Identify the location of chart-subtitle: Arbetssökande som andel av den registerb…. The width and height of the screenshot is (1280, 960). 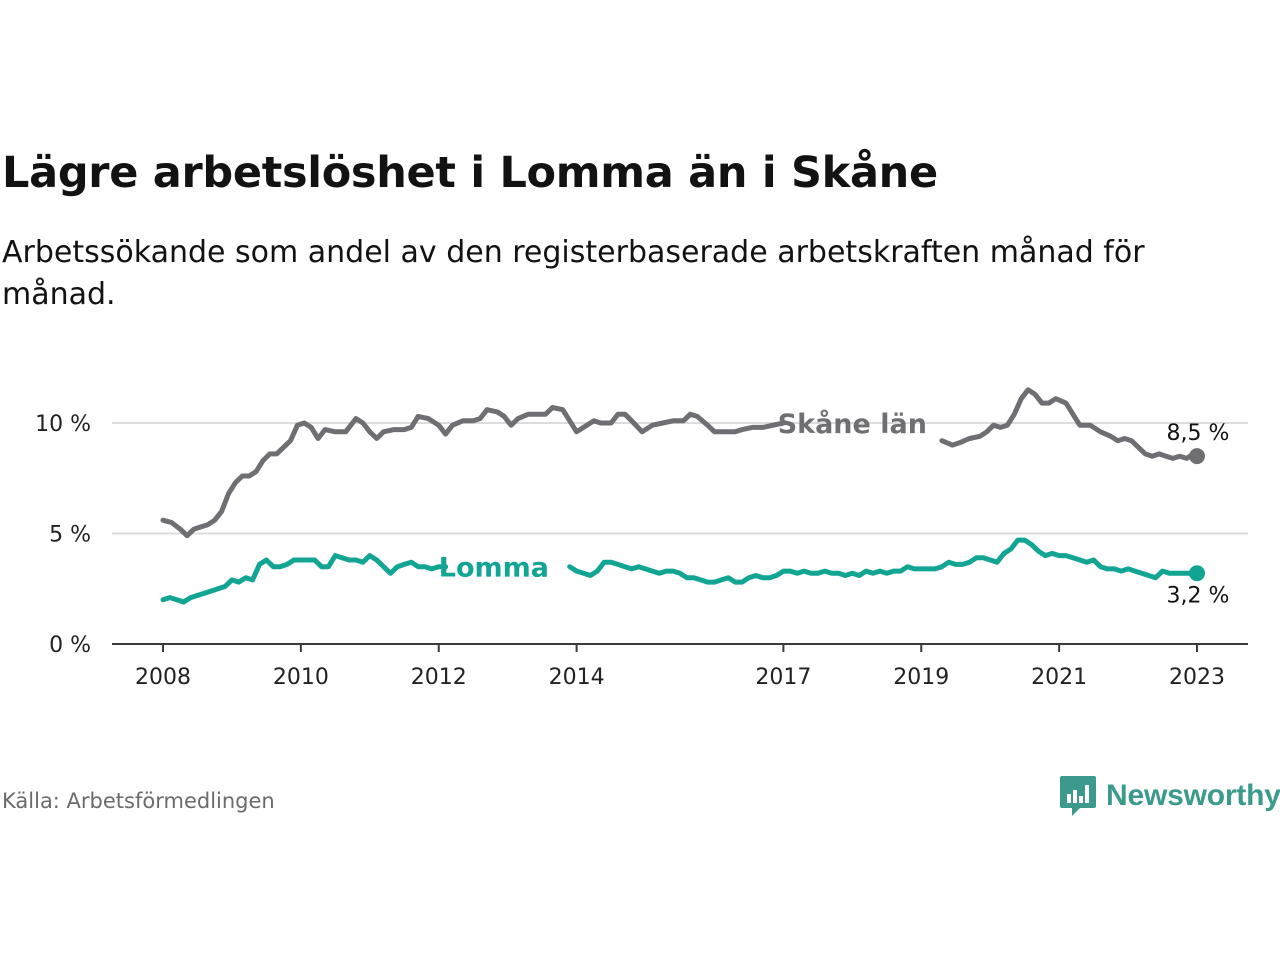
(573, 273).